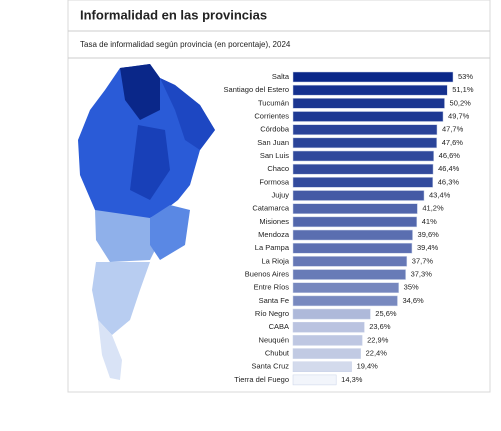 The width and height of the screenshot is (501, 431). What do you see at coordinates (275, 129) in the screenshot?
I see `category-label: Córdoba` at bounding box center [275, 129].